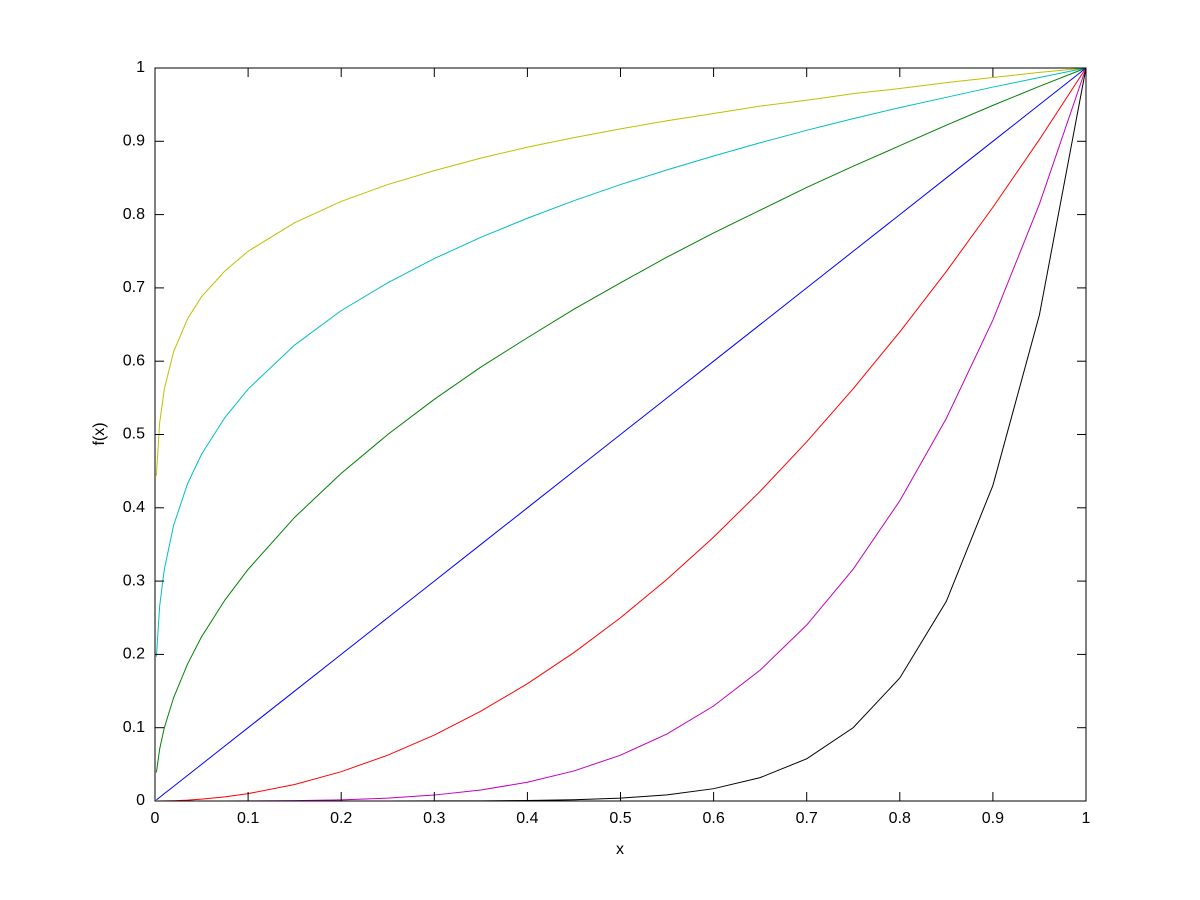 The image size is (1200, 900). I want to click on y-tick-label: 0.3, so click(134, 580).